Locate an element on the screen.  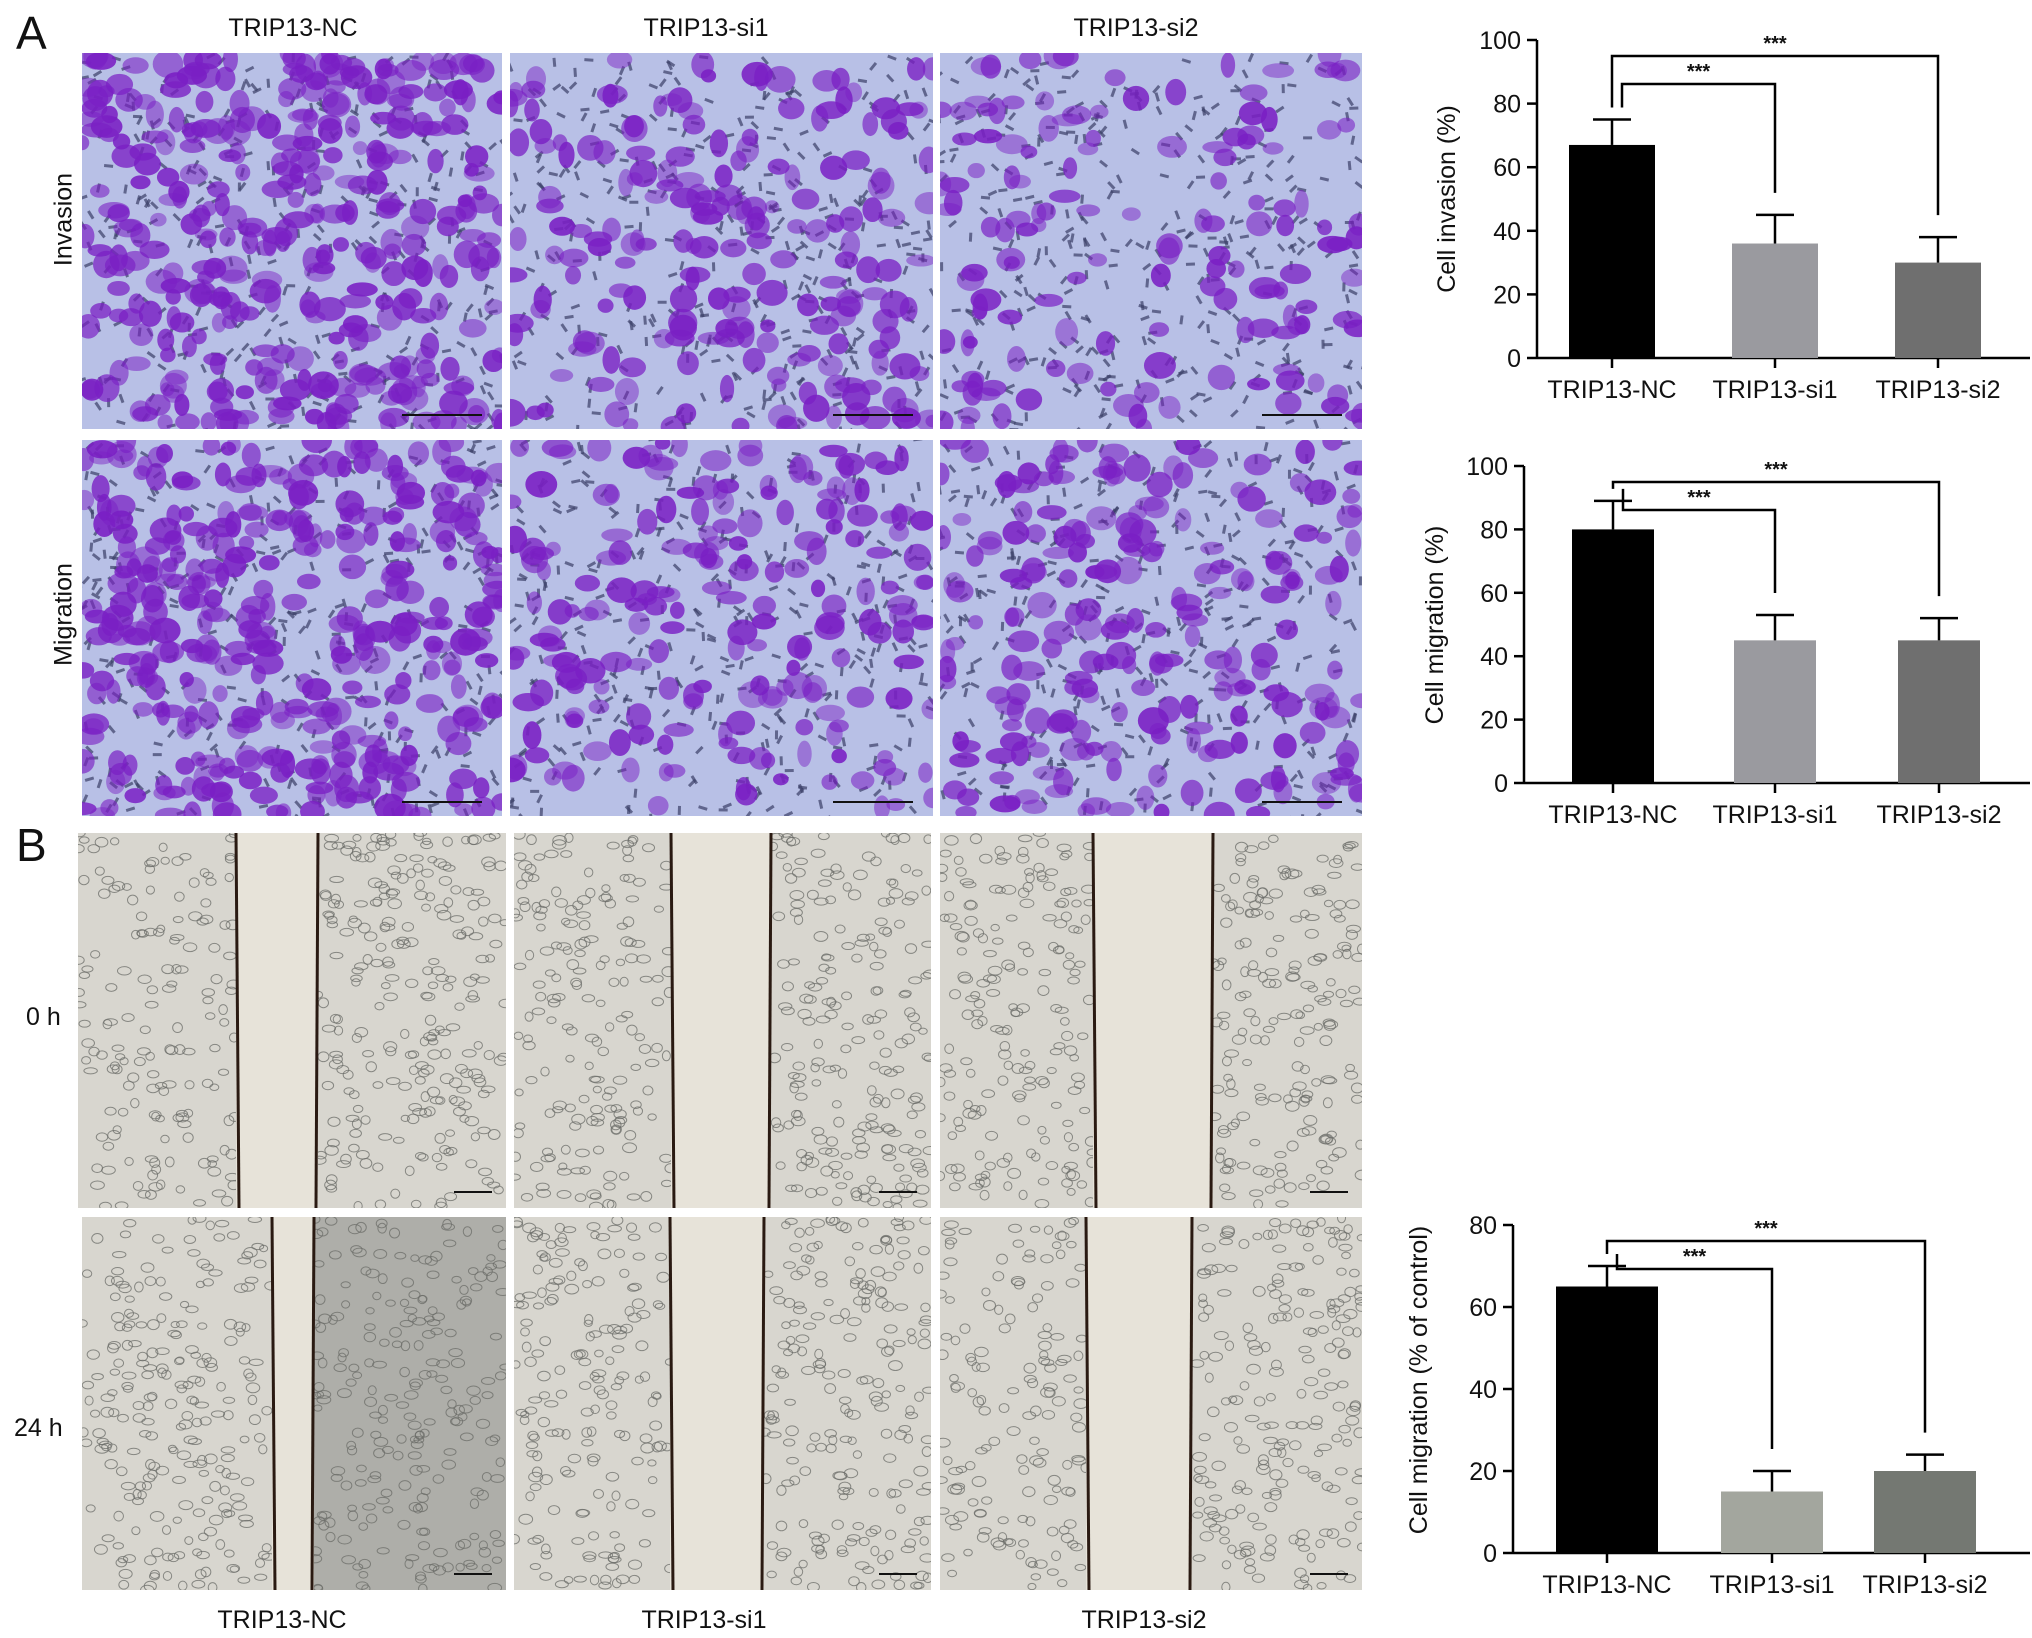
micrograph-invasion-si2 is located at coordinates (1151, 241).